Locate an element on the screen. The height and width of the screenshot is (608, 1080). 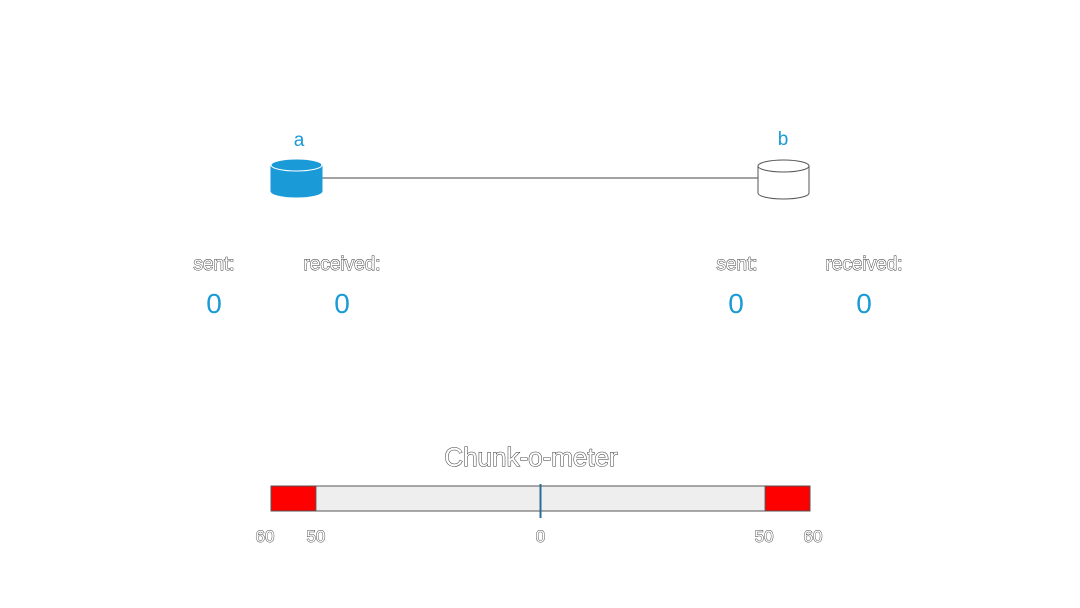
meter-danger-zone-left is located at coordinates (293, 498).